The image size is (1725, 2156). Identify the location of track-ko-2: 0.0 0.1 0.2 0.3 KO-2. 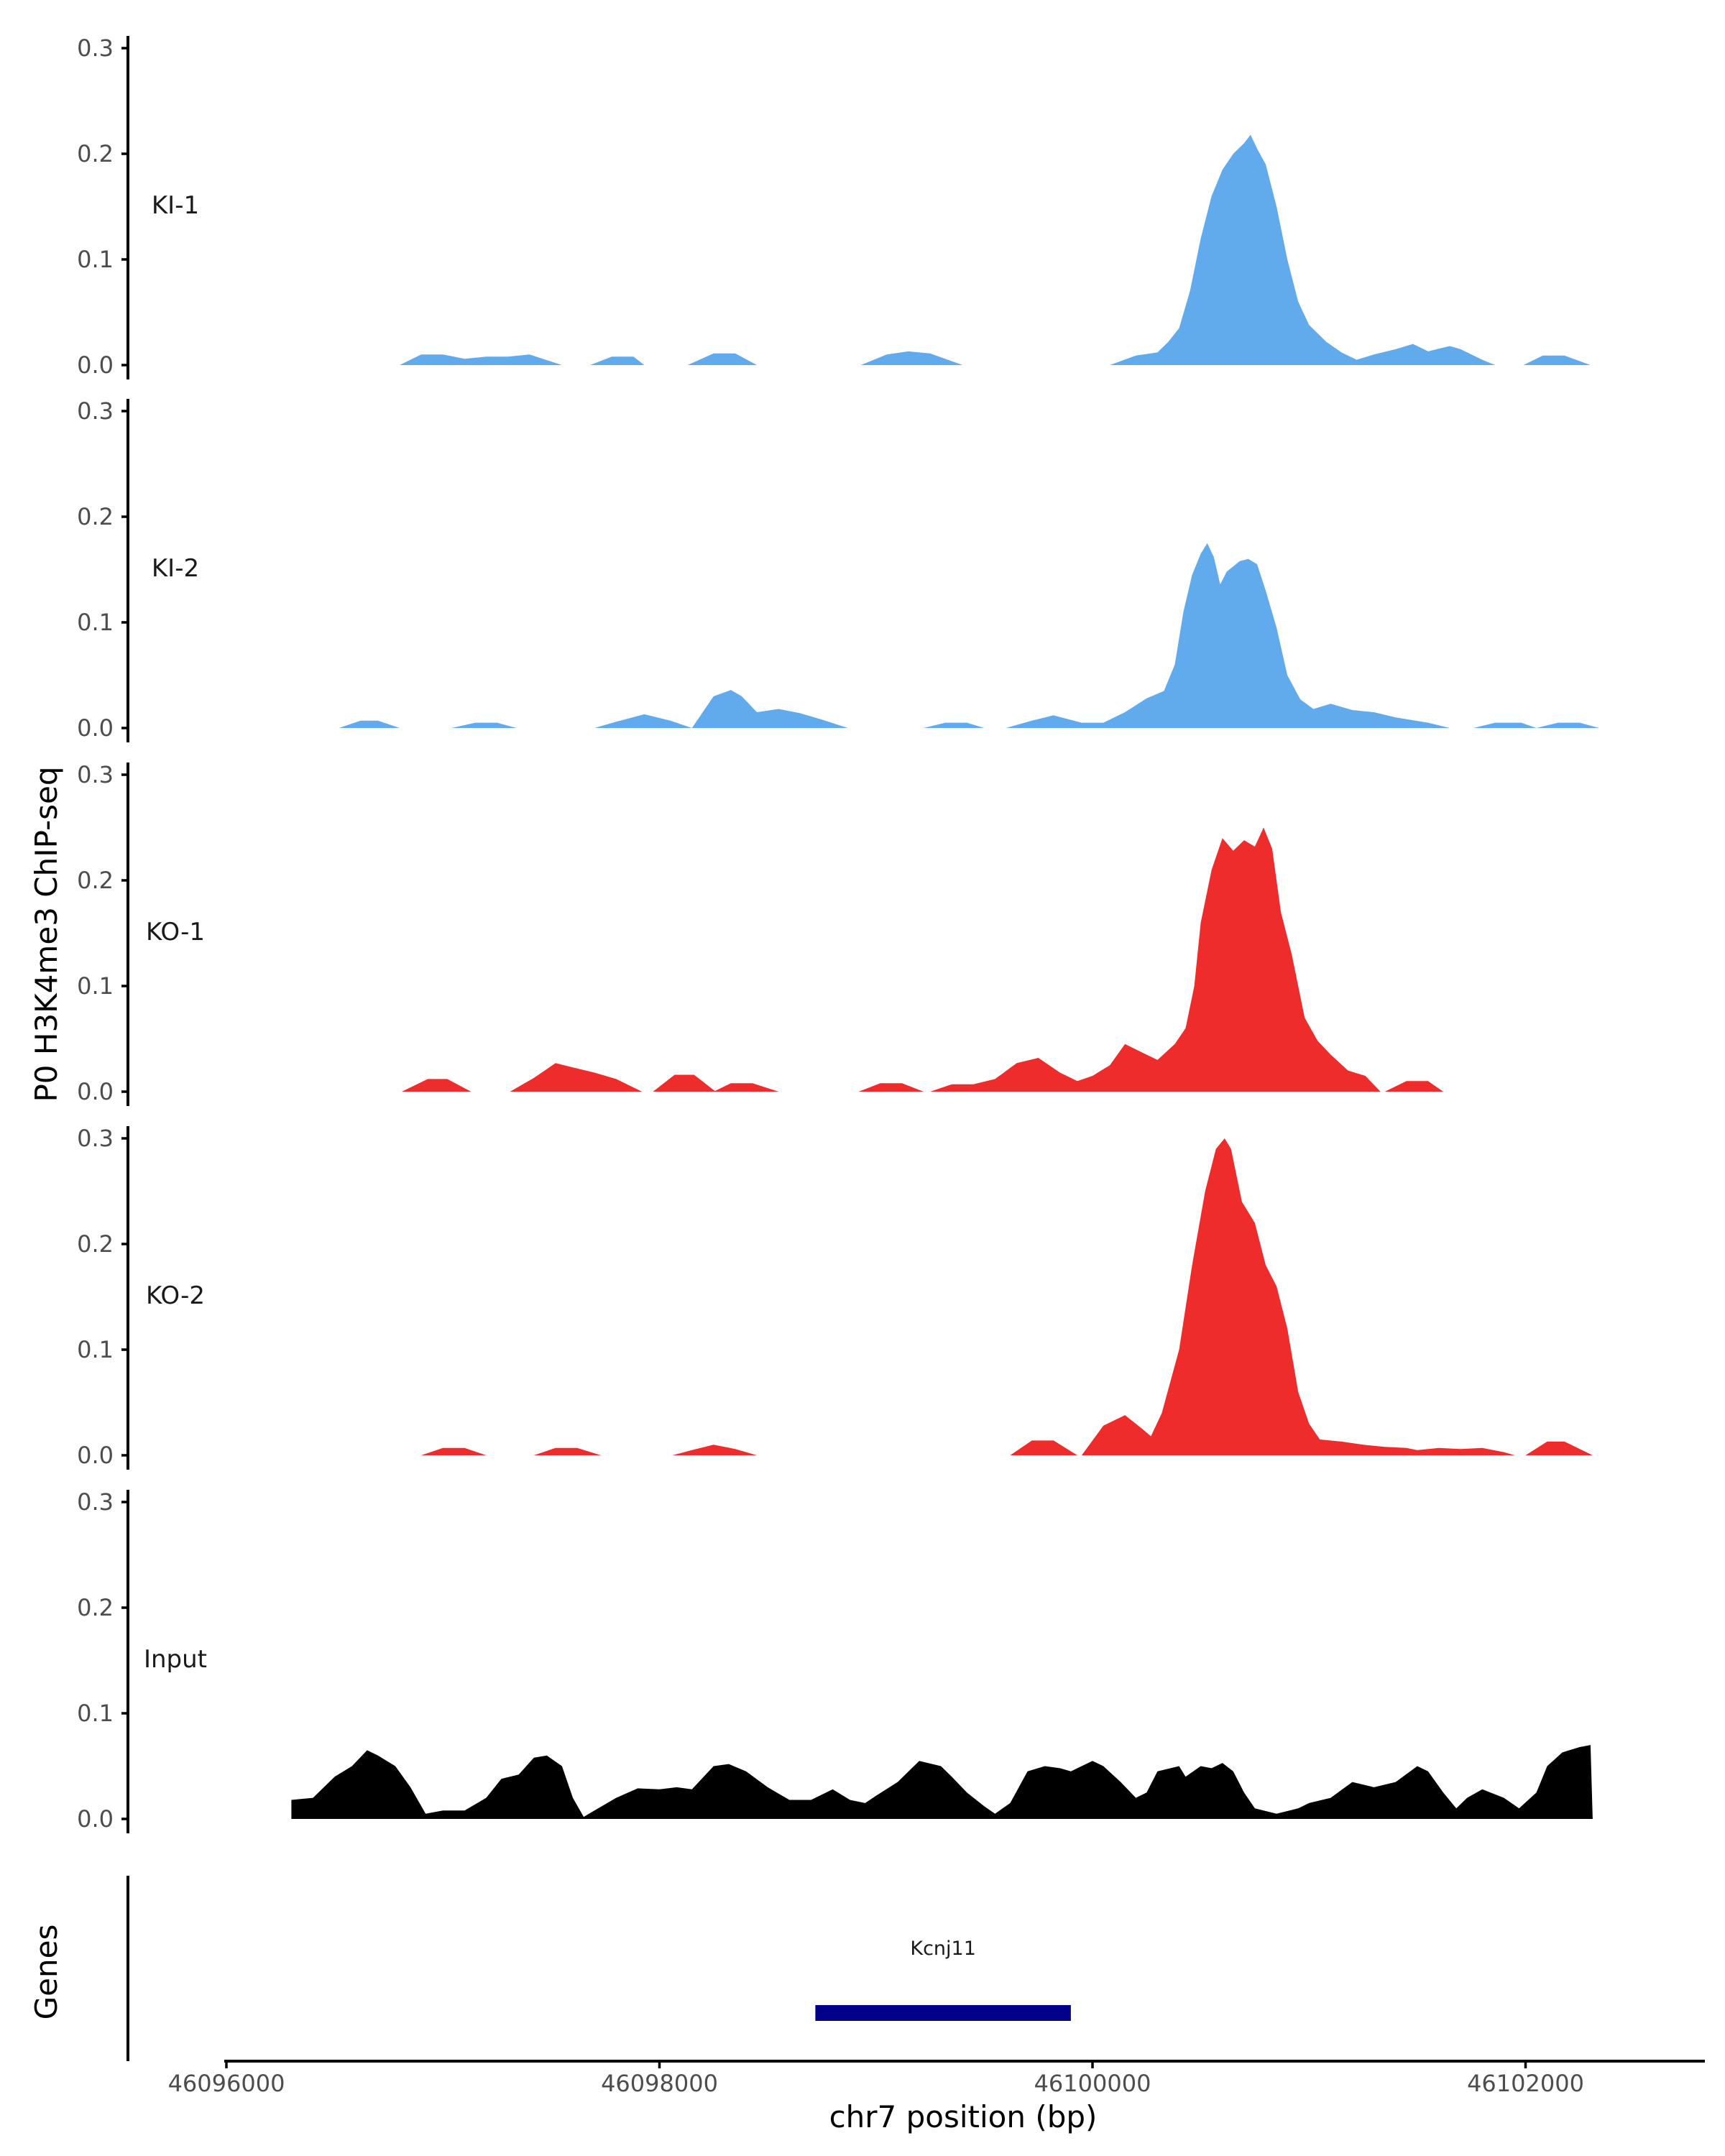
(835, 1297).